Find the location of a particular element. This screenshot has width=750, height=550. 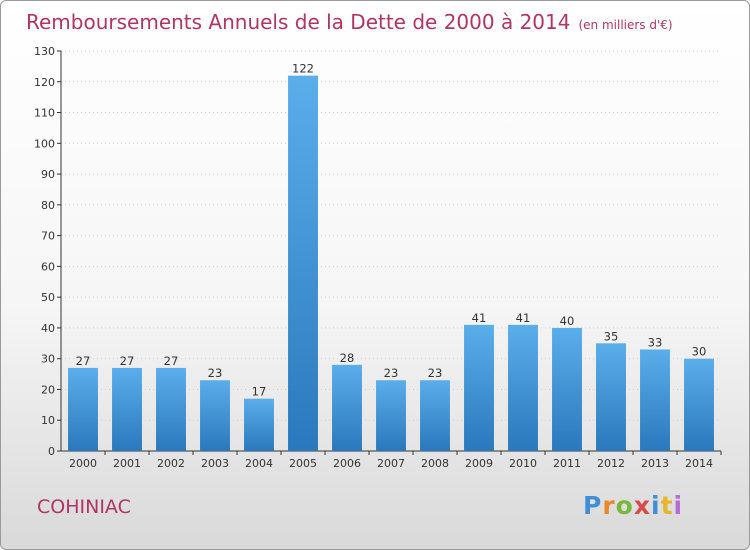

bar-2001 is located at coordinates (127, 409).